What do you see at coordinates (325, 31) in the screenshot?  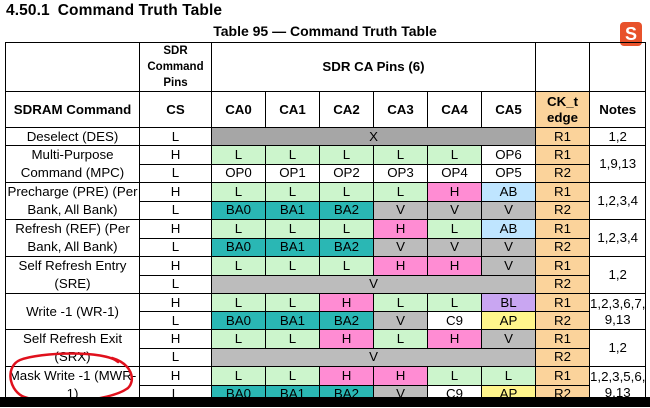 I see `table-caption: Table 95 — Command Truth Table` at bounding box center [325, 31].